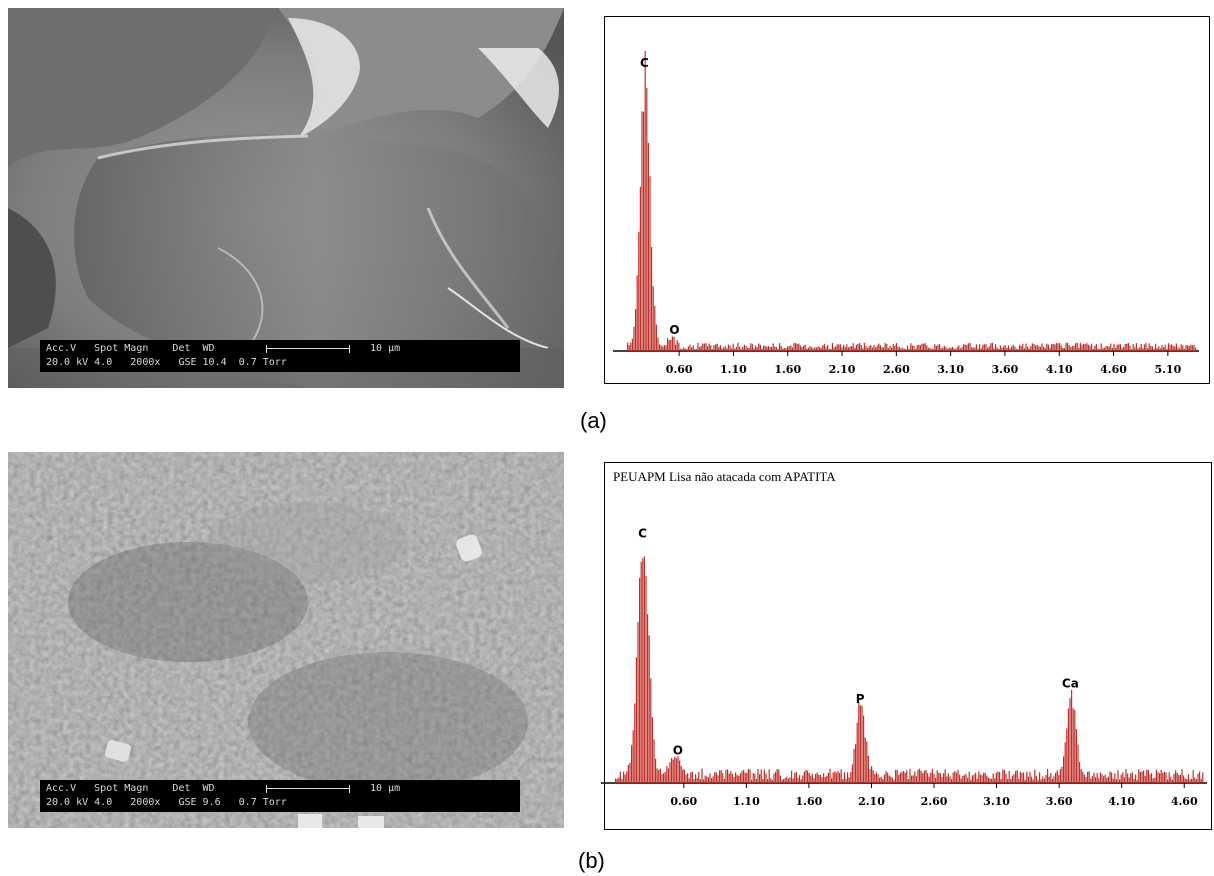  I want to click on x-tick-label: 2.10, so click(842, 369).